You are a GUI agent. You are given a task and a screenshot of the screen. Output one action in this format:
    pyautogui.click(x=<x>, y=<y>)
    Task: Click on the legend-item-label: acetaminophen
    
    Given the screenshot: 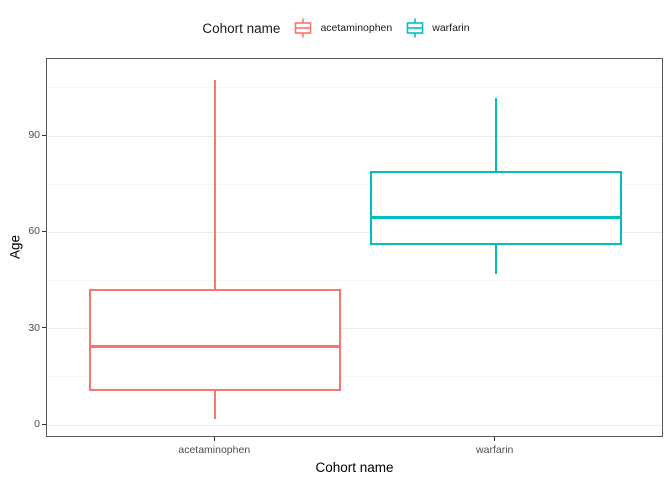 What is the action you would take?
    pyautogui.click(x=356, y=28)
    